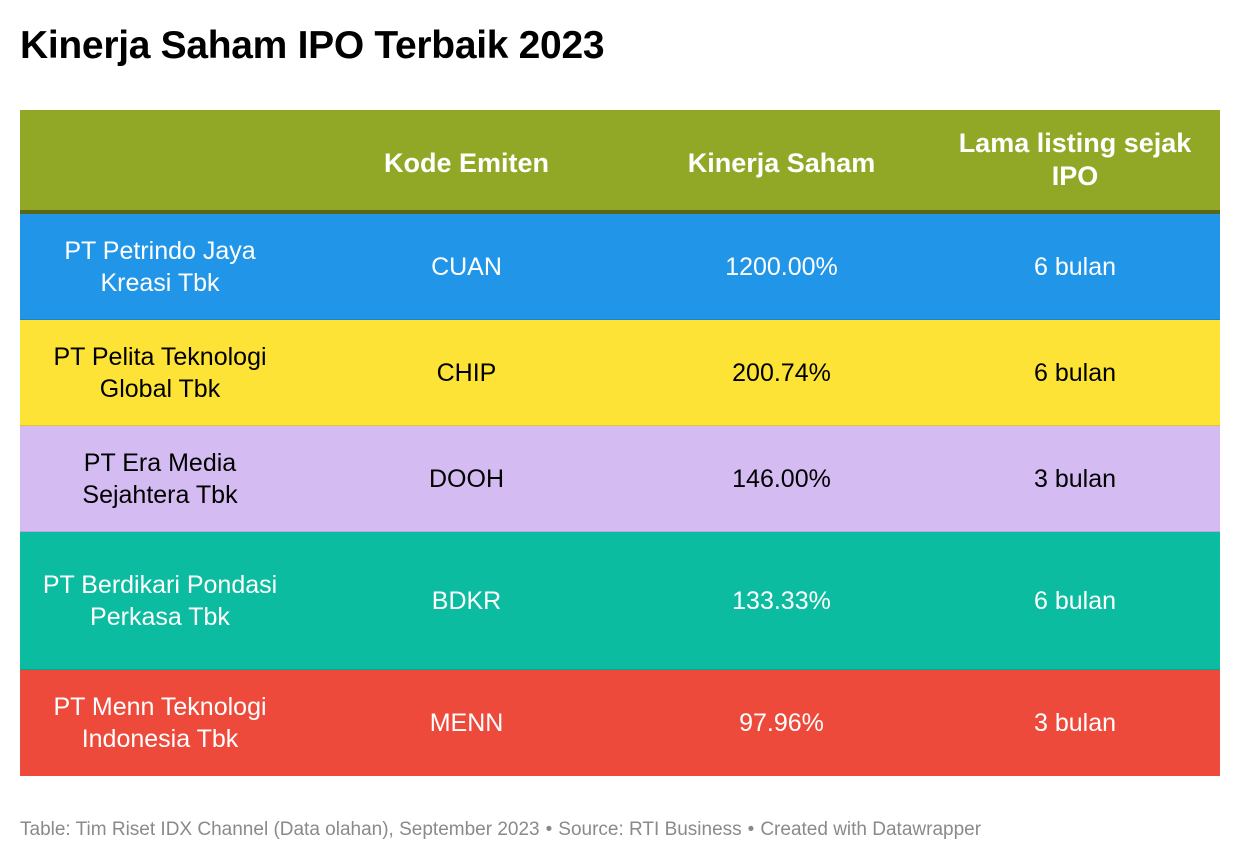  Describe the element at coordinates (781, 372) in the screenshot. I see `performance-cell: 200.74%` at that location.